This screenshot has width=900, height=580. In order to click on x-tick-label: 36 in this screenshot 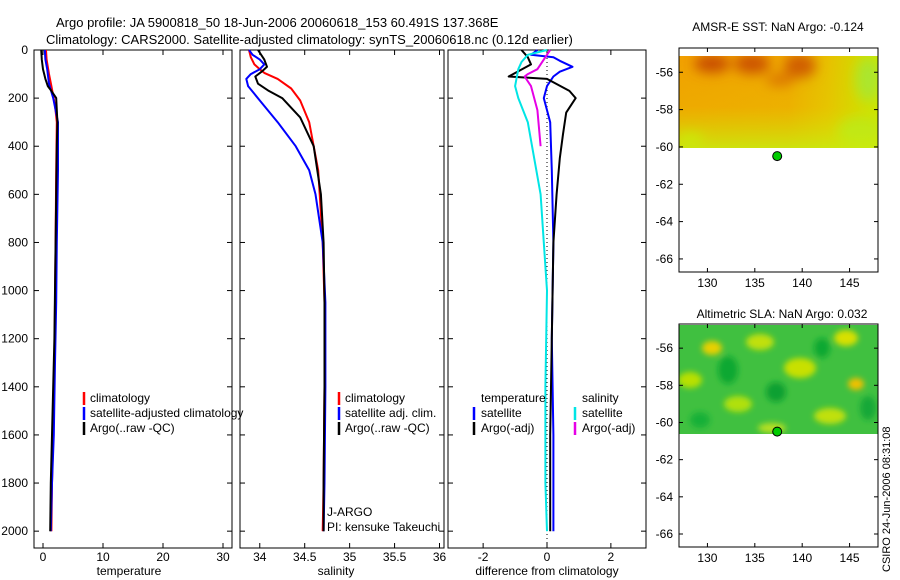, I will do `click(440, 557)`.